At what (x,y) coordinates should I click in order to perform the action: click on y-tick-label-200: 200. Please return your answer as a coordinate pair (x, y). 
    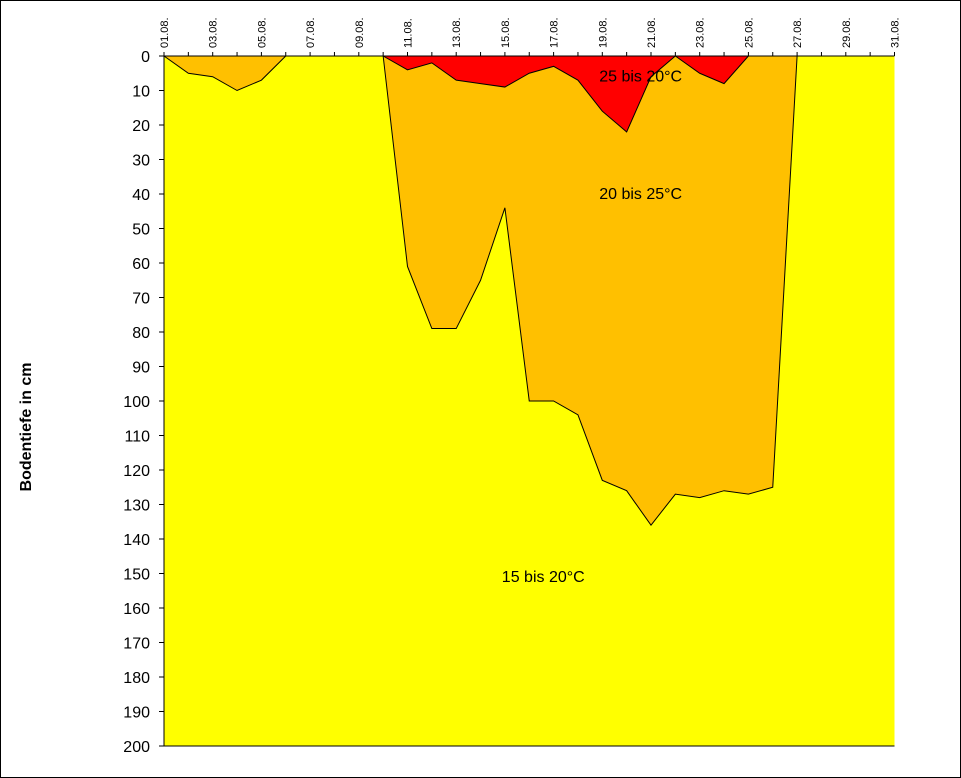
    Looking at the image, I should click on (136, 747).